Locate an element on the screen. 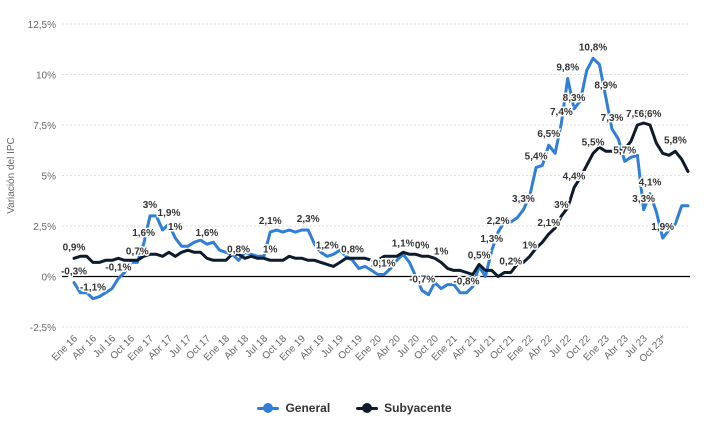 The image size is (709, 431). data-label: 6,5% is located at coordinates (548, 134).